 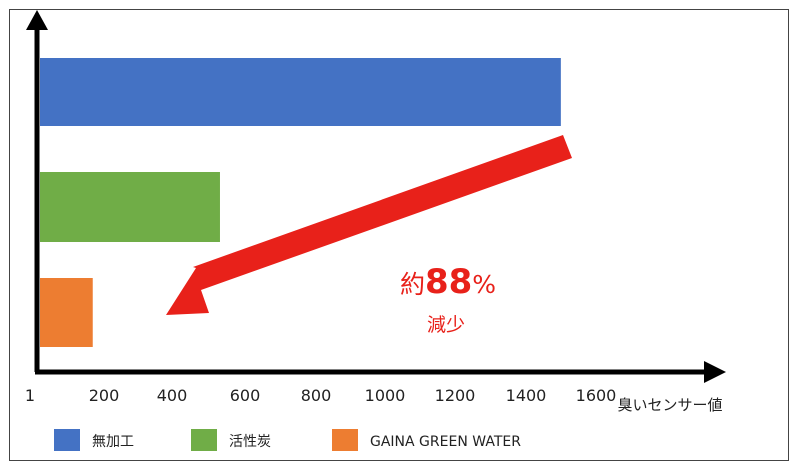 I want to click on x-tick-label: 800, so click(x=316, y=395).